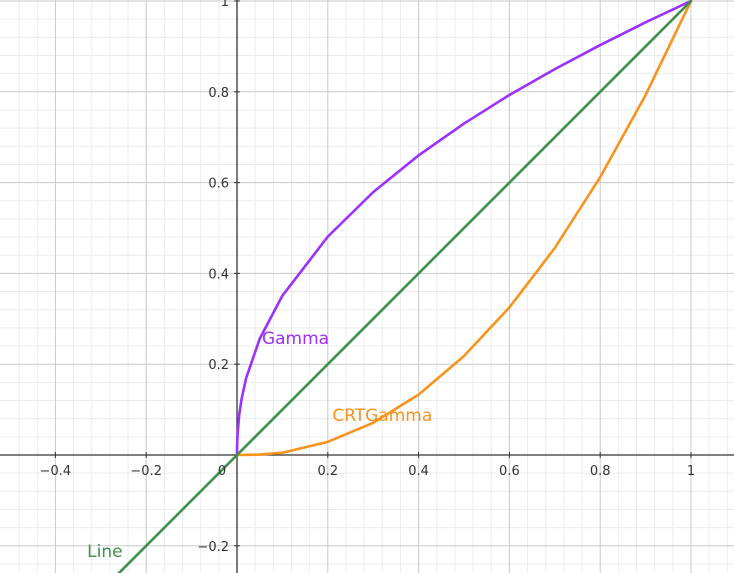 Image resolution: width=734 pixels, height=573 pixels. What do you see at coordinates (213, 547) in the screenshot?
I see `y-tick-label: −0.2` at bounding box center [213, 547].